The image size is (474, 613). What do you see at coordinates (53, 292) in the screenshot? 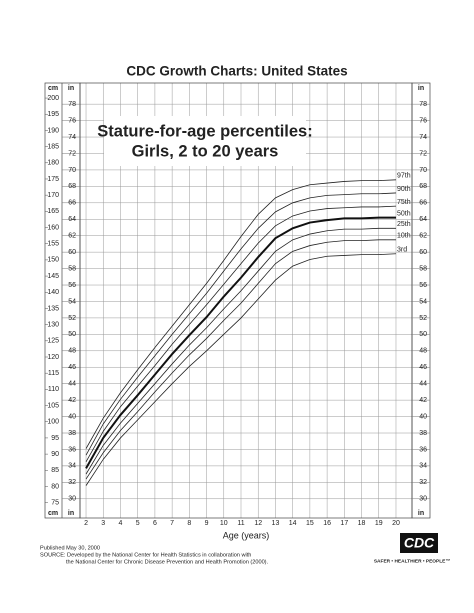
I see `y2-tick-label: 140` at bounding box center [53, 292].